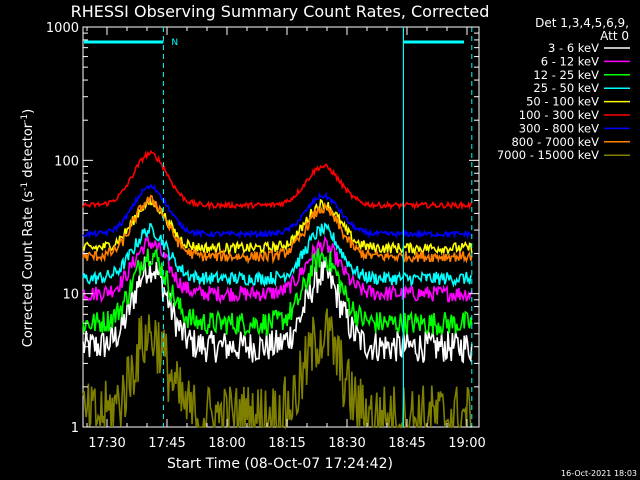 This screenshot has height=480, width=640. I want to click on y-label-sup2: -1, so click(25, 118).